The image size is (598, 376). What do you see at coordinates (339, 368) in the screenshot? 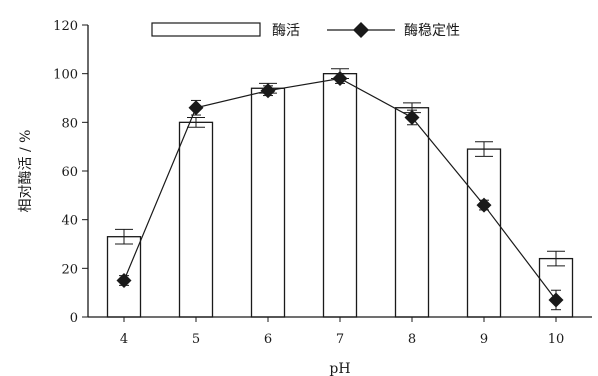
I see `x-axis-title: pH` at bounding box center [339, 368].